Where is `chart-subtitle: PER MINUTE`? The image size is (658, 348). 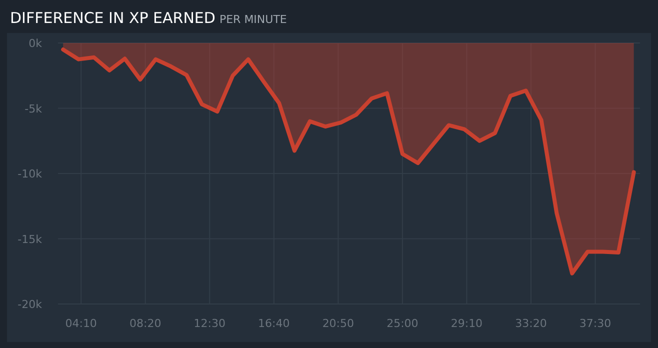
chart-subtitle: PER MINUTE is located at coordinates (253, 19).